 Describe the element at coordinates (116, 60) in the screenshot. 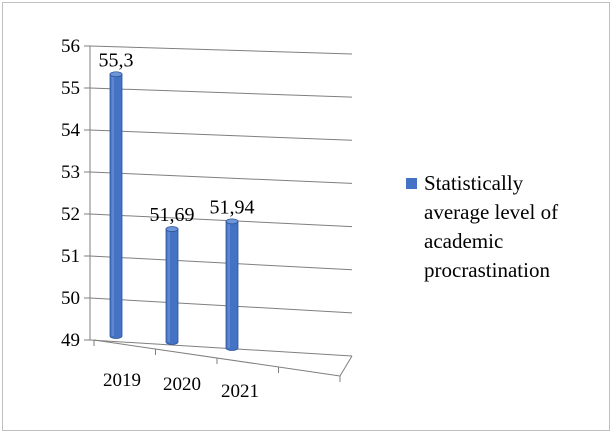

I see `data-label: 55,3` at that location.